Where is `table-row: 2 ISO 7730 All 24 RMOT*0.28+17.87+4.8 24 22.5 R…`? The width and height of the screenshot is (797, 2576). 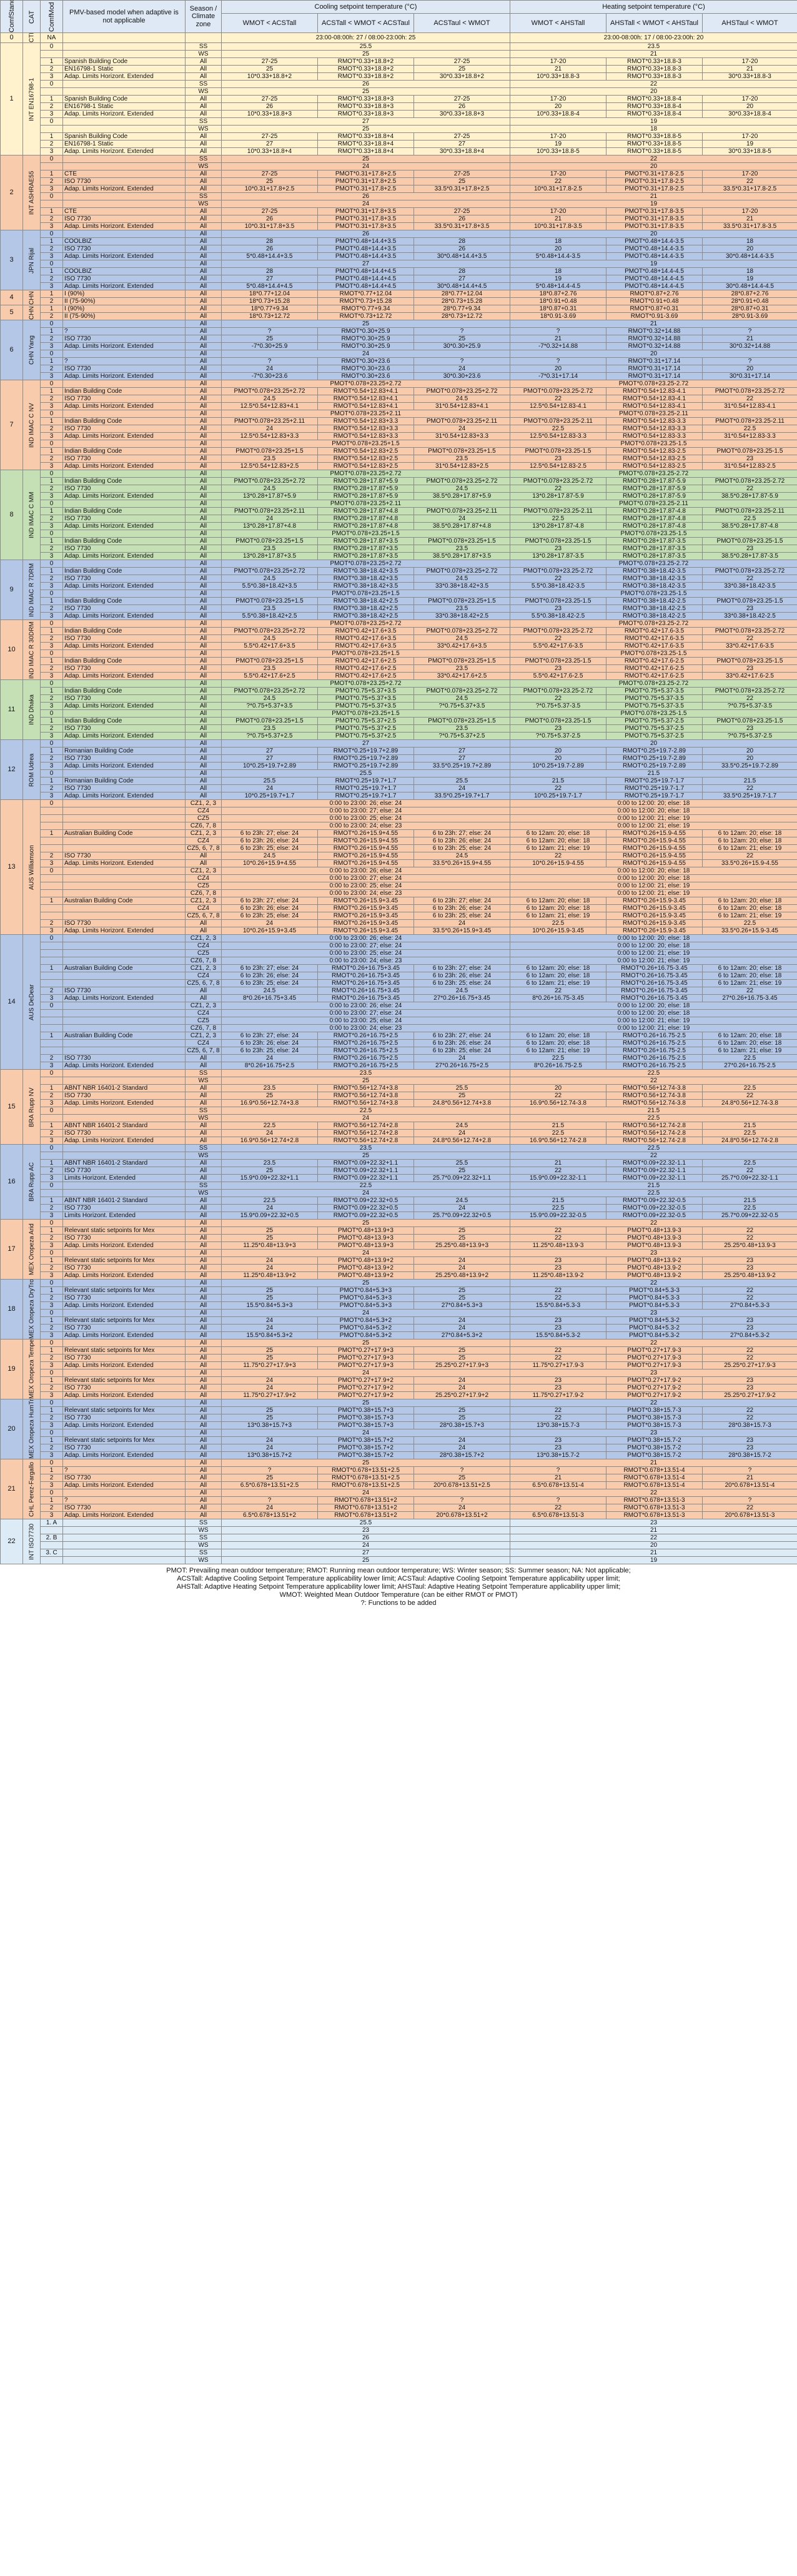
table-row: 2 ISO 7730 All 24 RMOT*0.28+17.87+4.8 24 22.5 R… is located at coordinates (399, 519).